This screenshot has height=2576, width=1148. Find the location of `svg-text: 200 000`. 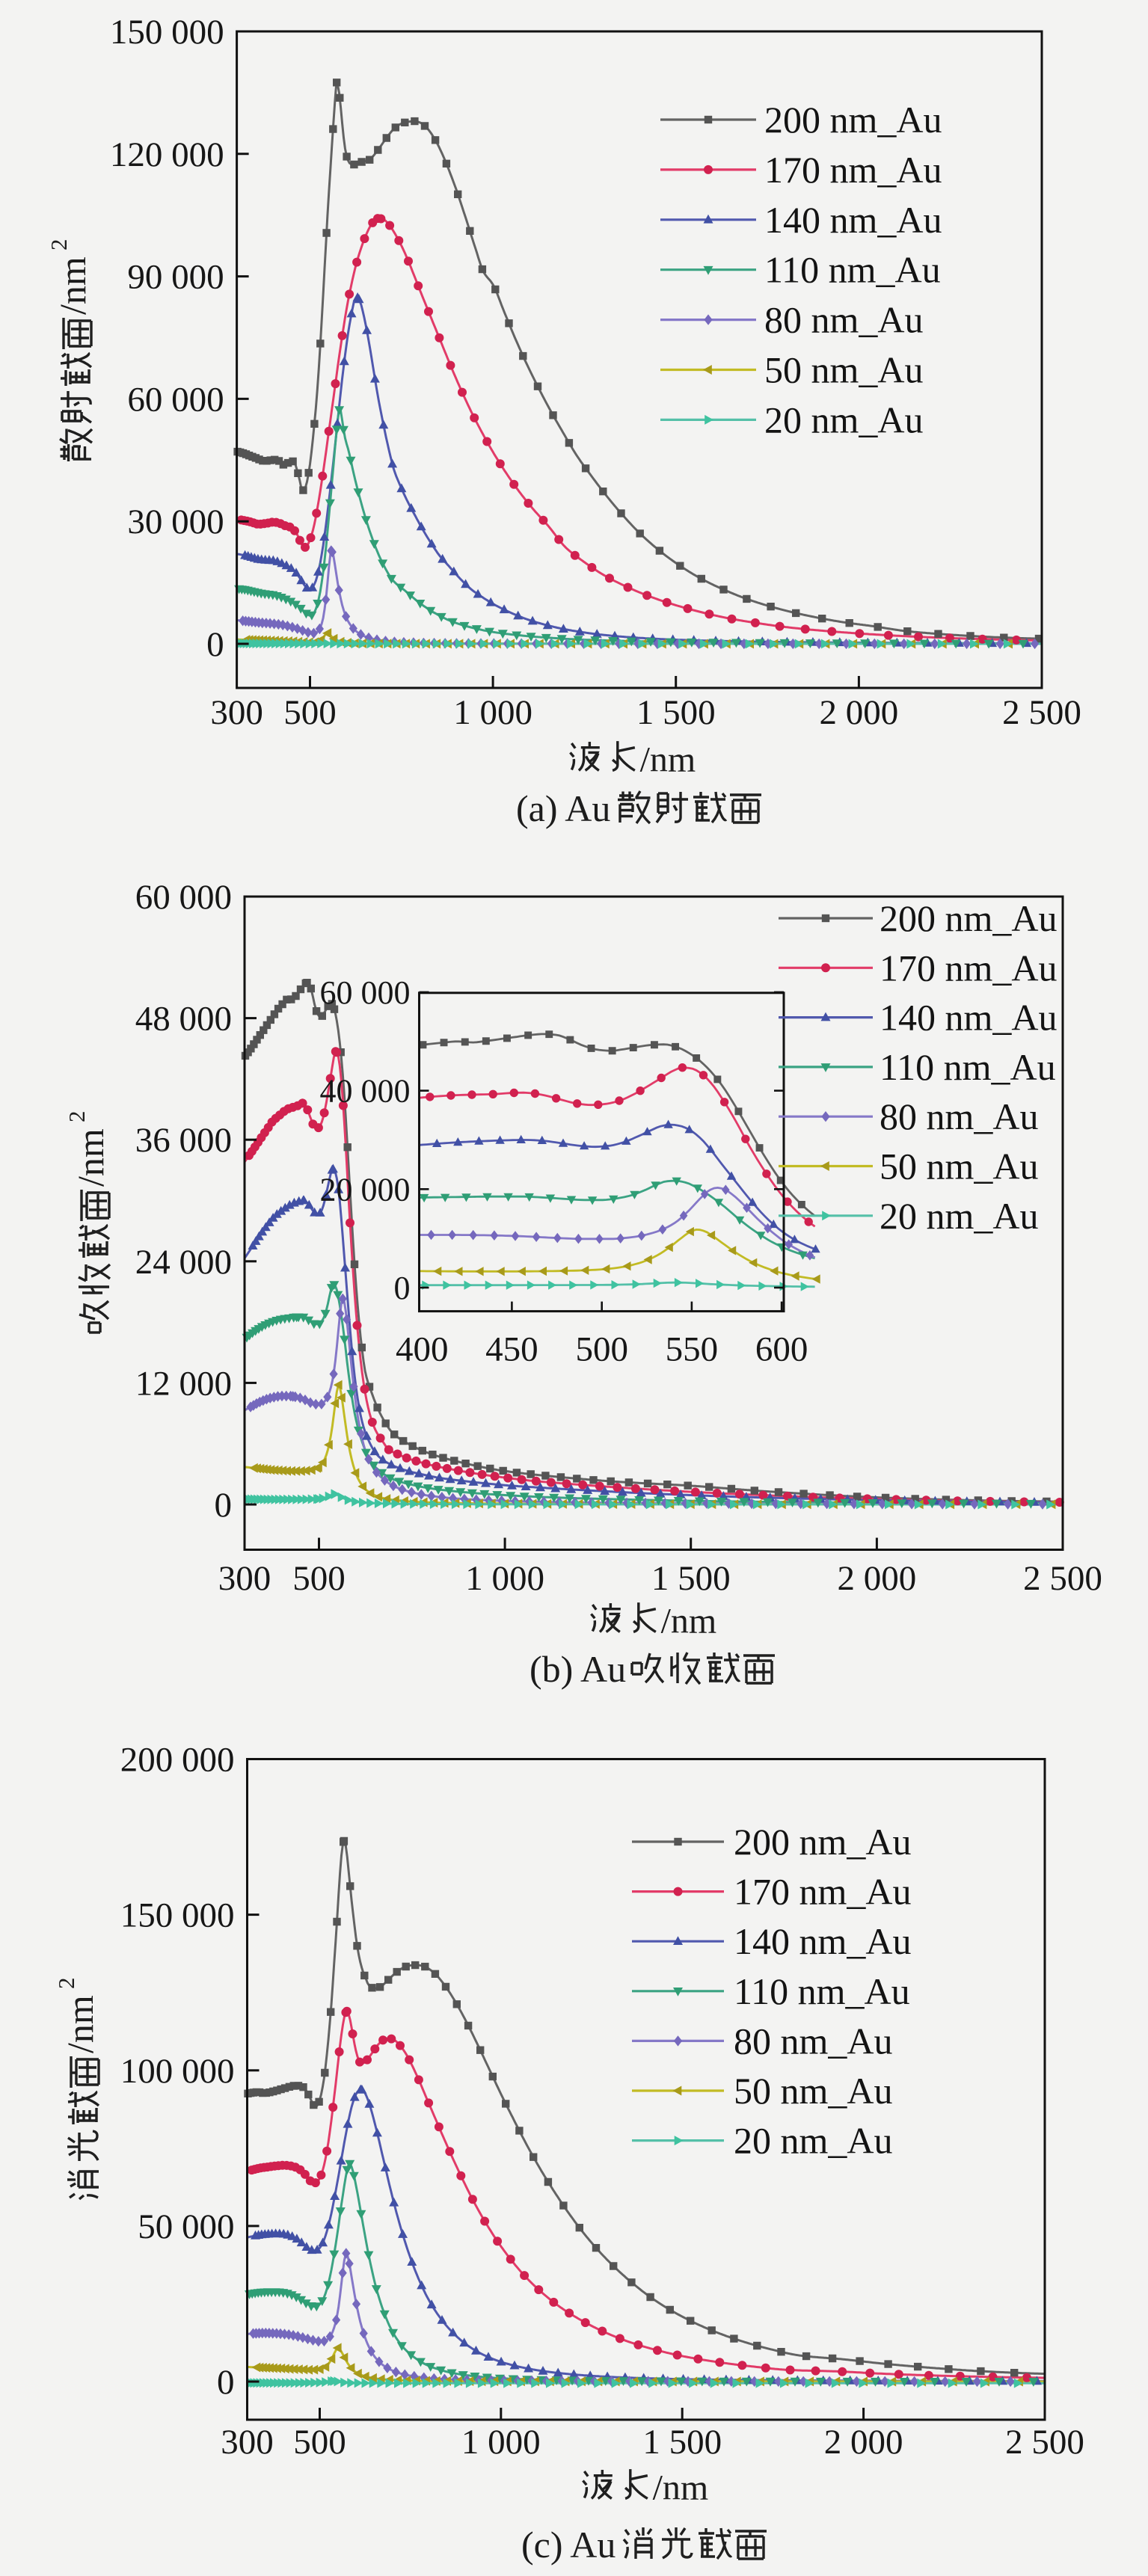

svg-text: 200 000 is located at coordinates (177, 1760).